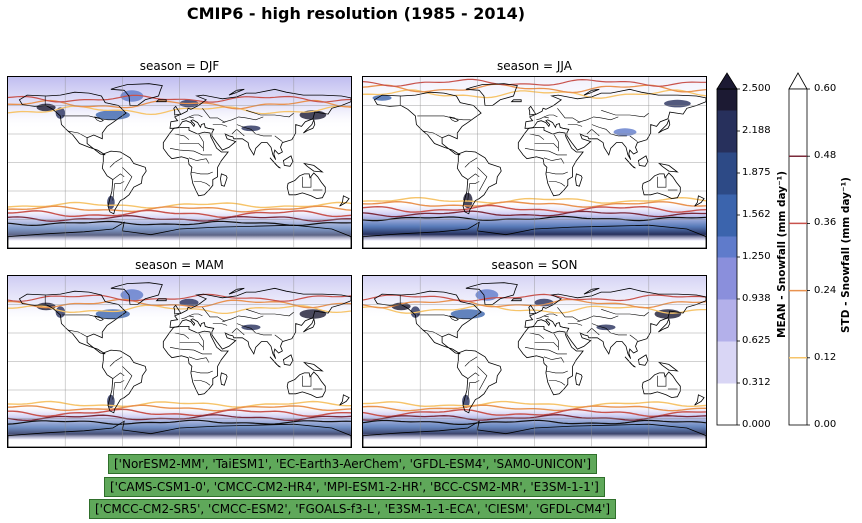 Image resolution: width=862 pixels, height=523 pixels. What do you see at coordinates (534, 162) in the screenshot?
I see `map-jja` at bounding box center [534, 162].